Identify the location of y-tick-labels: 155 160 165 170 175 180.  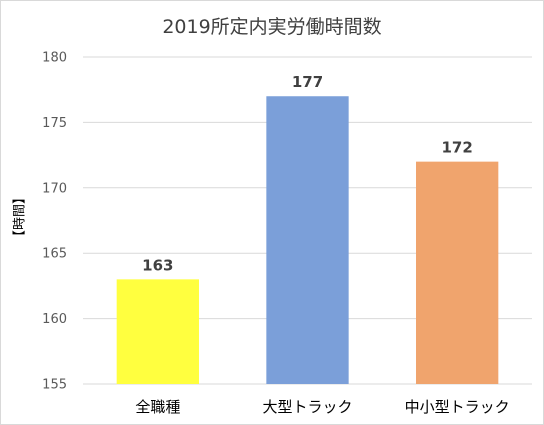
(54, 222).